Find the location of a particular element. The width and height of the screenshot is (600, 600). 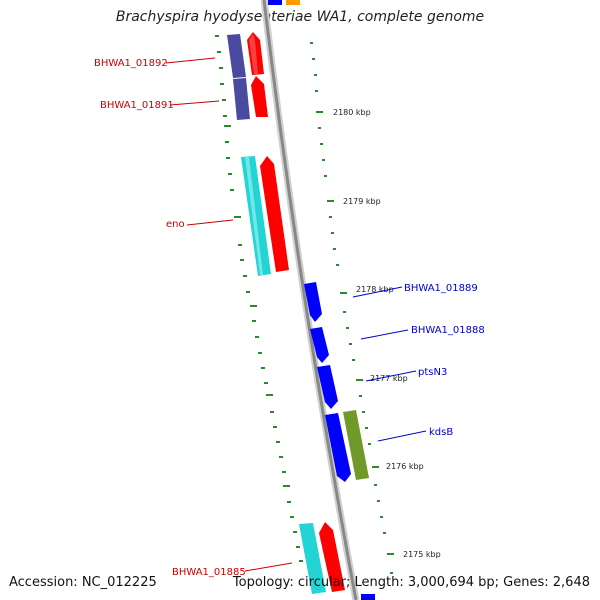

gene-label: BHWA1_01889 is located at coordinates (441, 288).